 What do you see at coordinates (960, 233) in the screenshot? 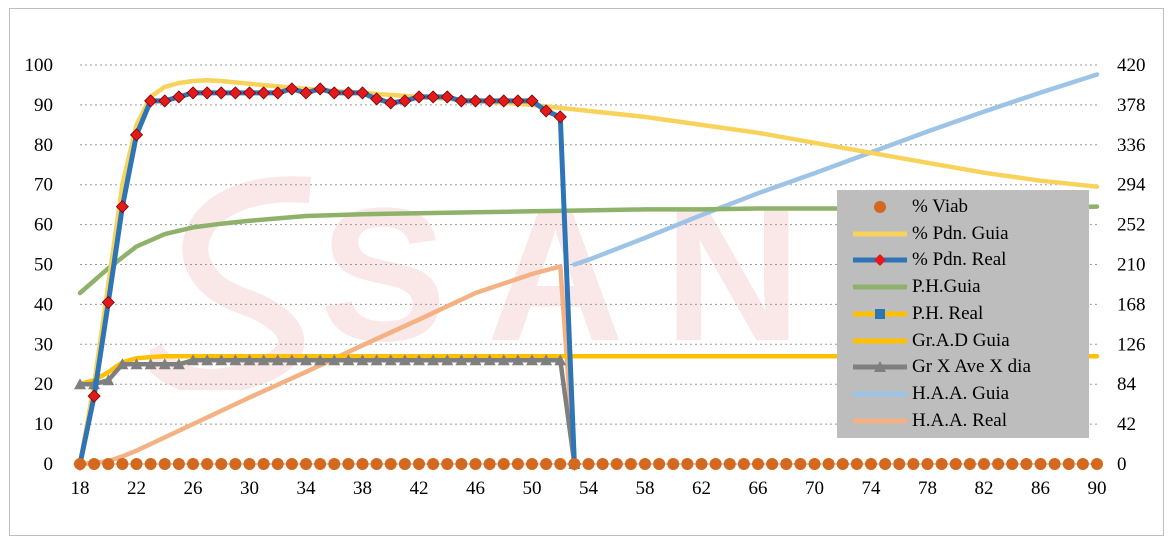
I see `legend-label: % Pdn. Guia` at bounding box center [960, 233].